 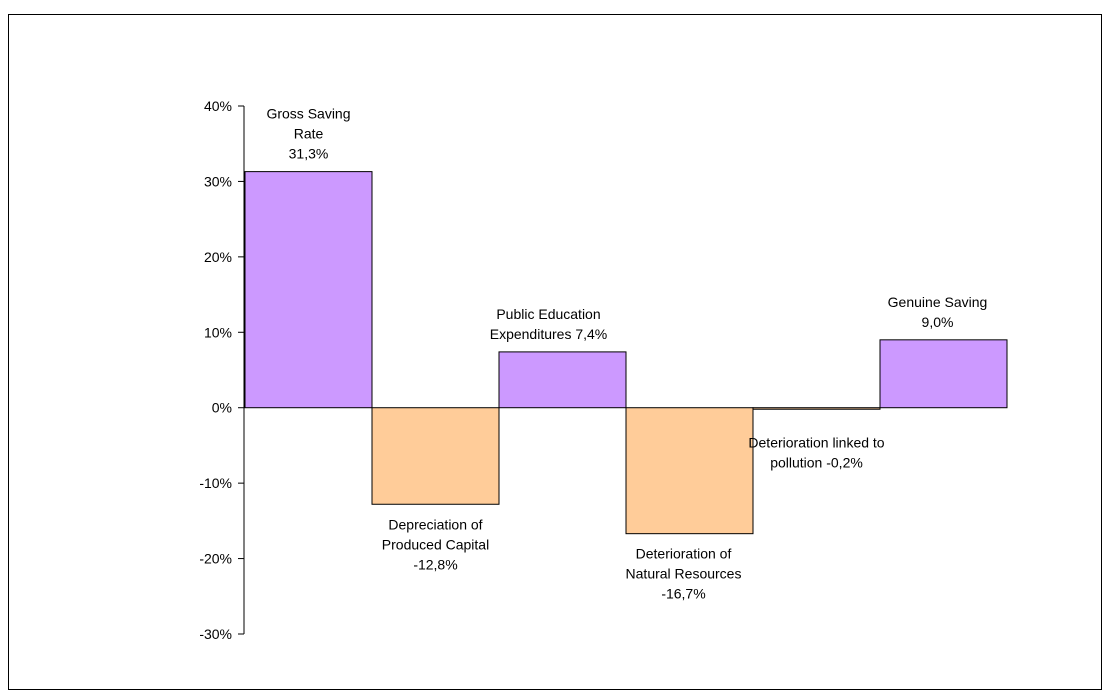 I want to click on bar-data-label: Natural Resources, so click(x=684, y=574).